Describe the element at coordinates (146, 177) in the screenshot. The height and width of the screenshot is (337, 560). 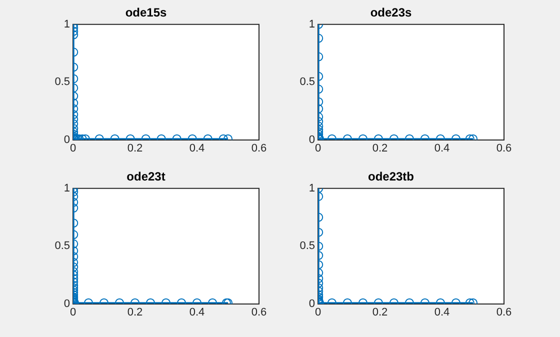
I see `chart-title: ode23t` at that location.